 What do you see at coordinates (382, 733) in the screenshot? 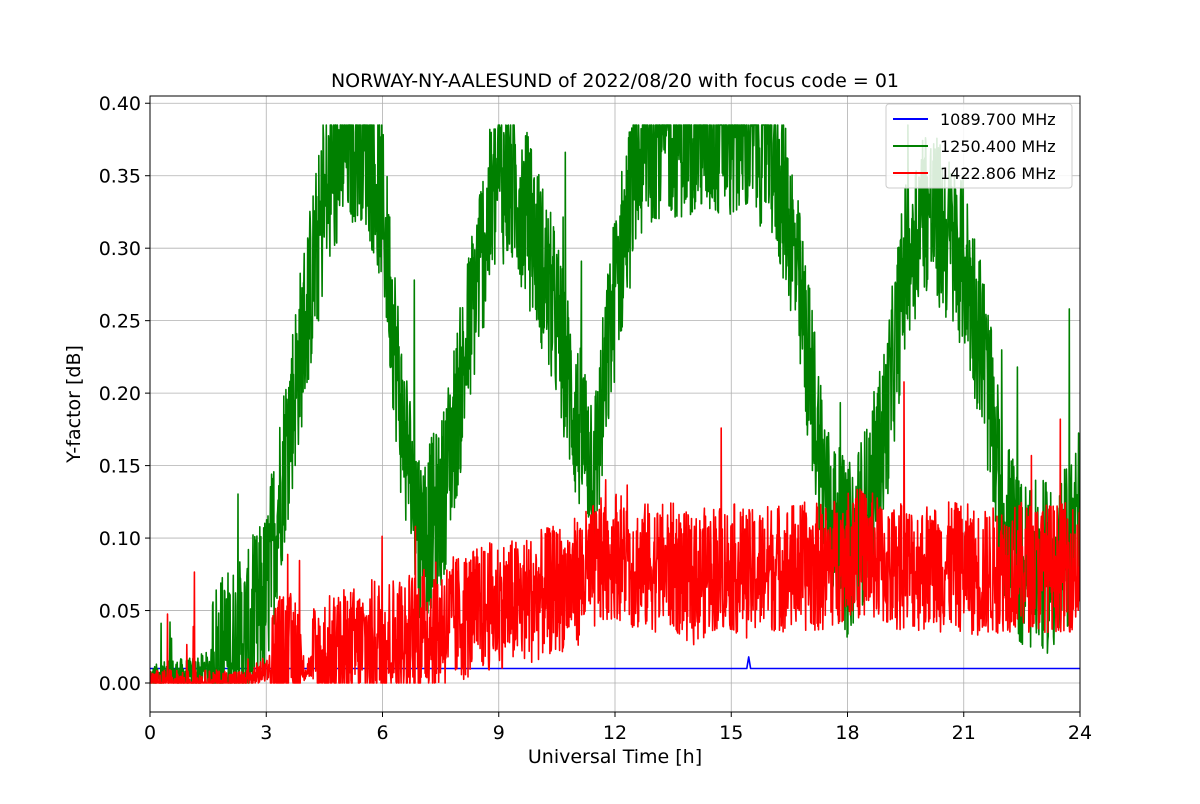
I see `x-tick-label: 6` at bounding box center [382, 733].